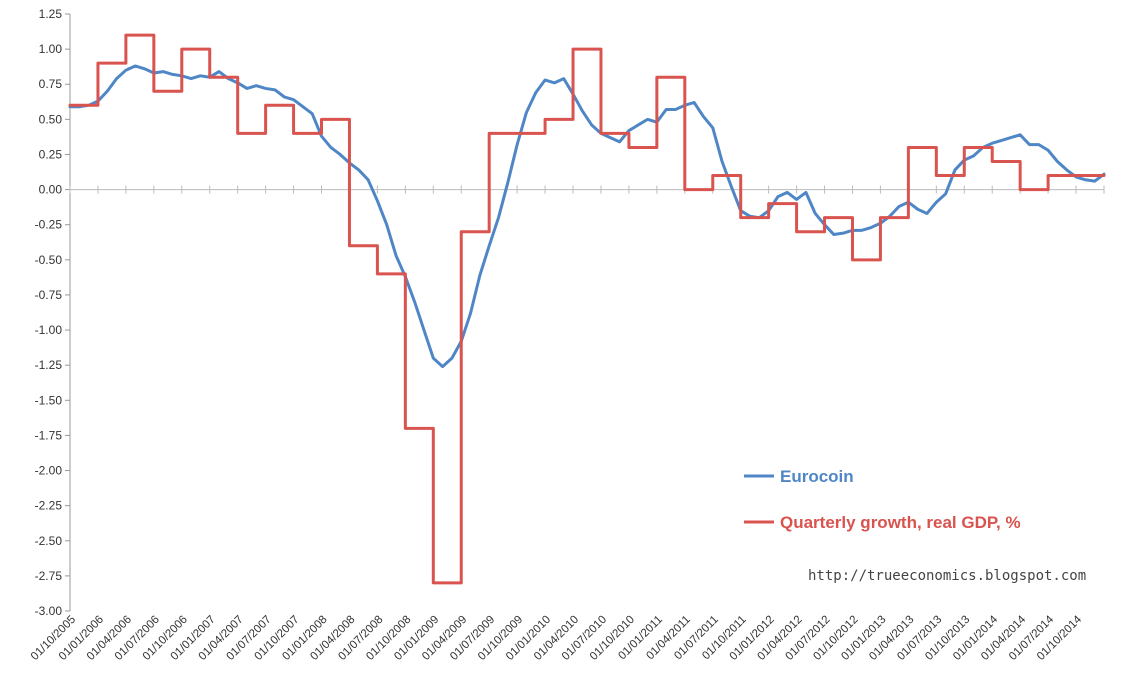  What do you see at coordinates (817, 476) in the screenshot?
I see `legend-label-eurocoin: Eurocoin` at bounding box center [817, 476].